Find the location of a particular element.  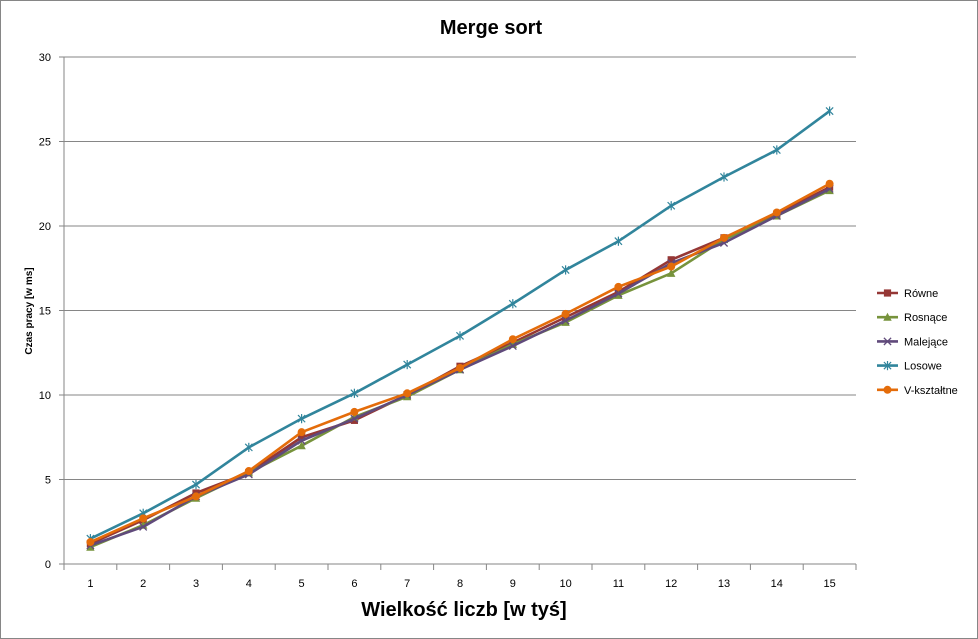

y-tick-label: 30 is located at coordinates (45, 58).